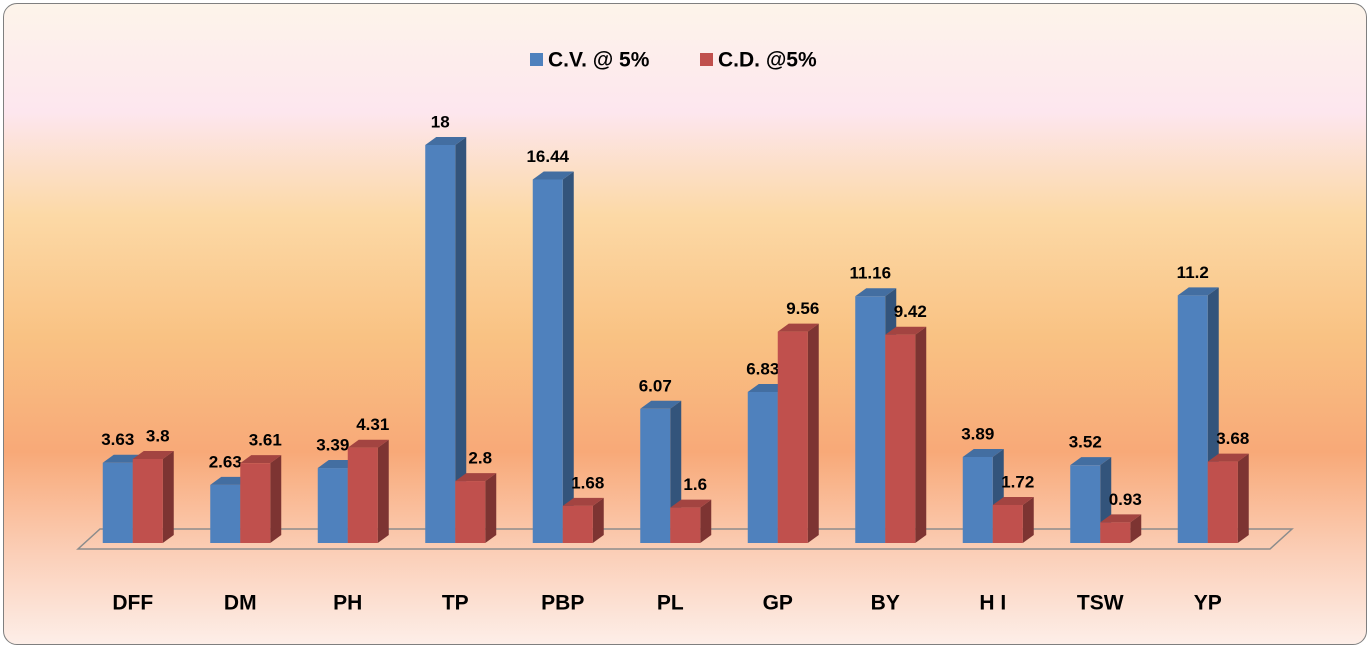 The image size is (1370, 648). Describe the element at coordinates (225, 461) in the screenshot. I see `data-label: 2.63` at that location.